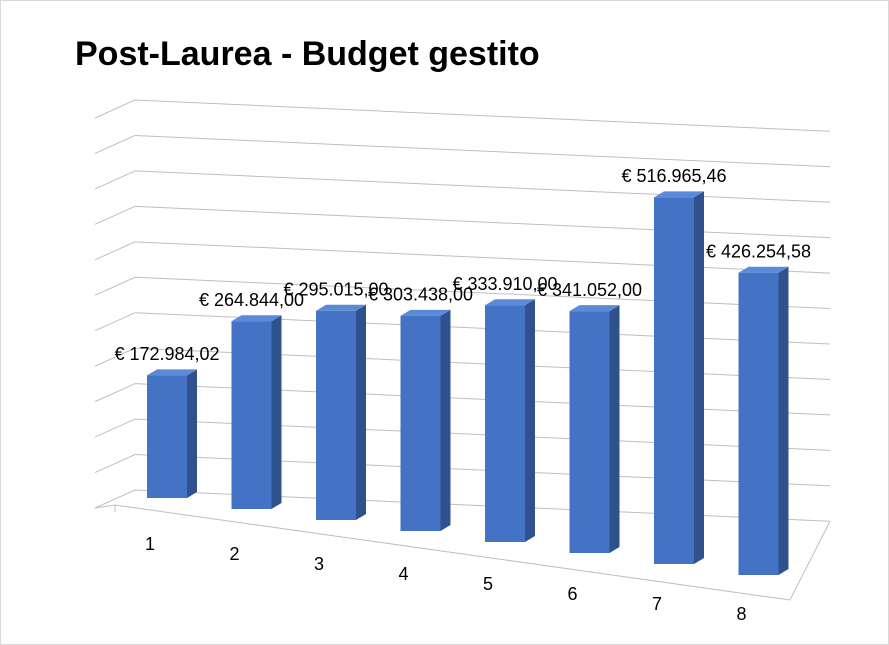 The width and height of the screenshot is (889, 645). I want to click on floor, so click(462, 552).